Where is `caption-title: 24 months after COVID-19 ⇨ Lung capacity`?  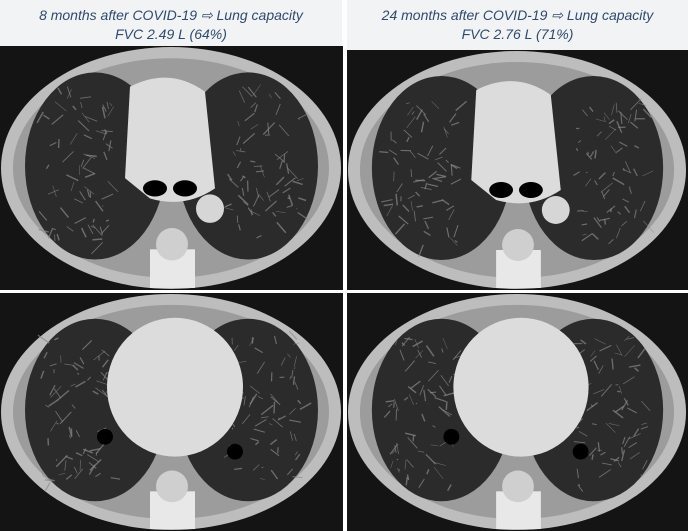
caption-title: 24 months after COVID-19 ⇨ Lung capacity is located at coordinates (517, 15).